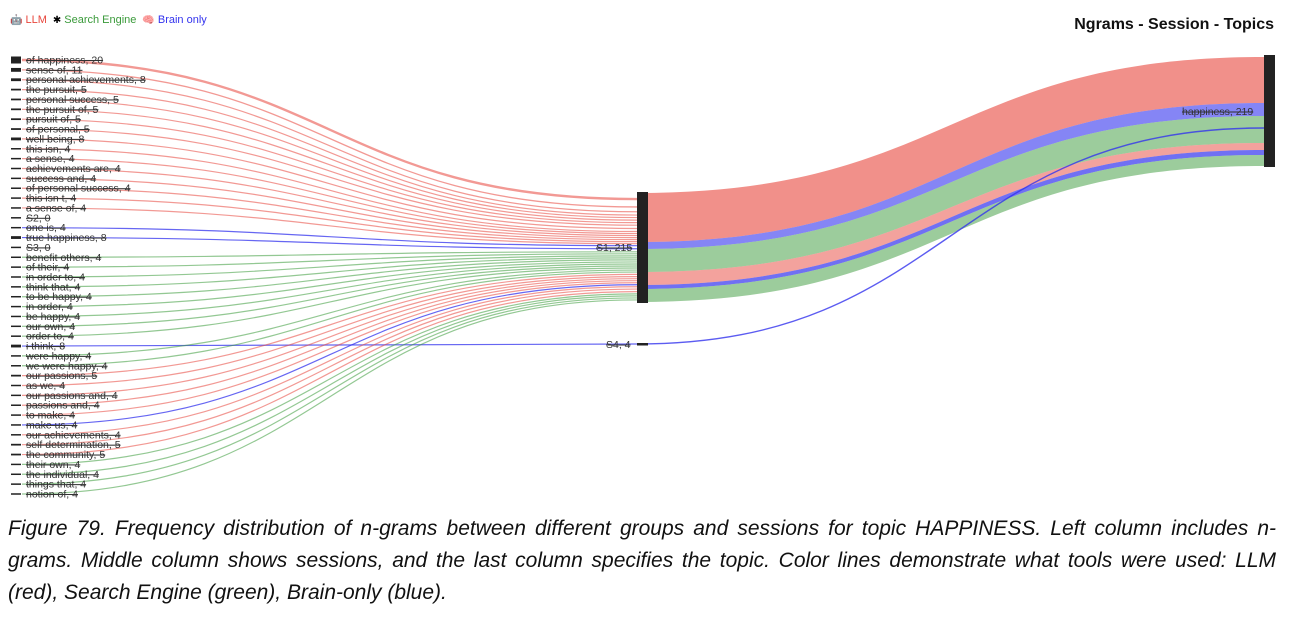 This screenshot has width=1298, height=628. I want to click on ngram-label: our passions and, 4, so click(72, 396).